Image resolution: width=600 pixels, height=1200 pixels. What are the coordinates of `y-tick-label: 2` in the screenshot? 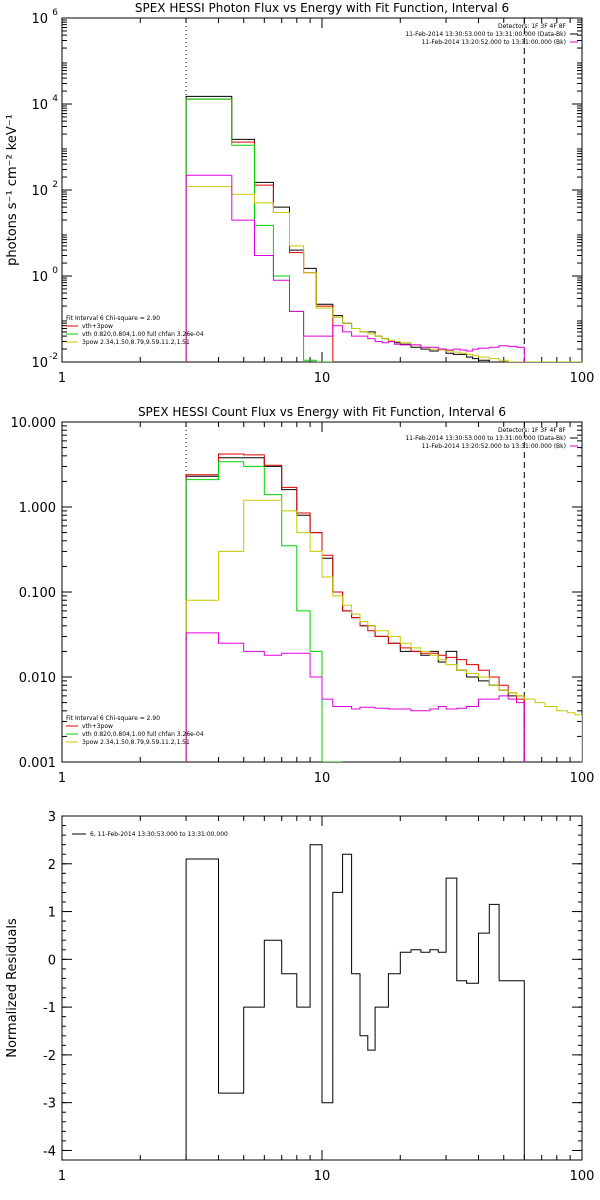 It's located at (52, 865).